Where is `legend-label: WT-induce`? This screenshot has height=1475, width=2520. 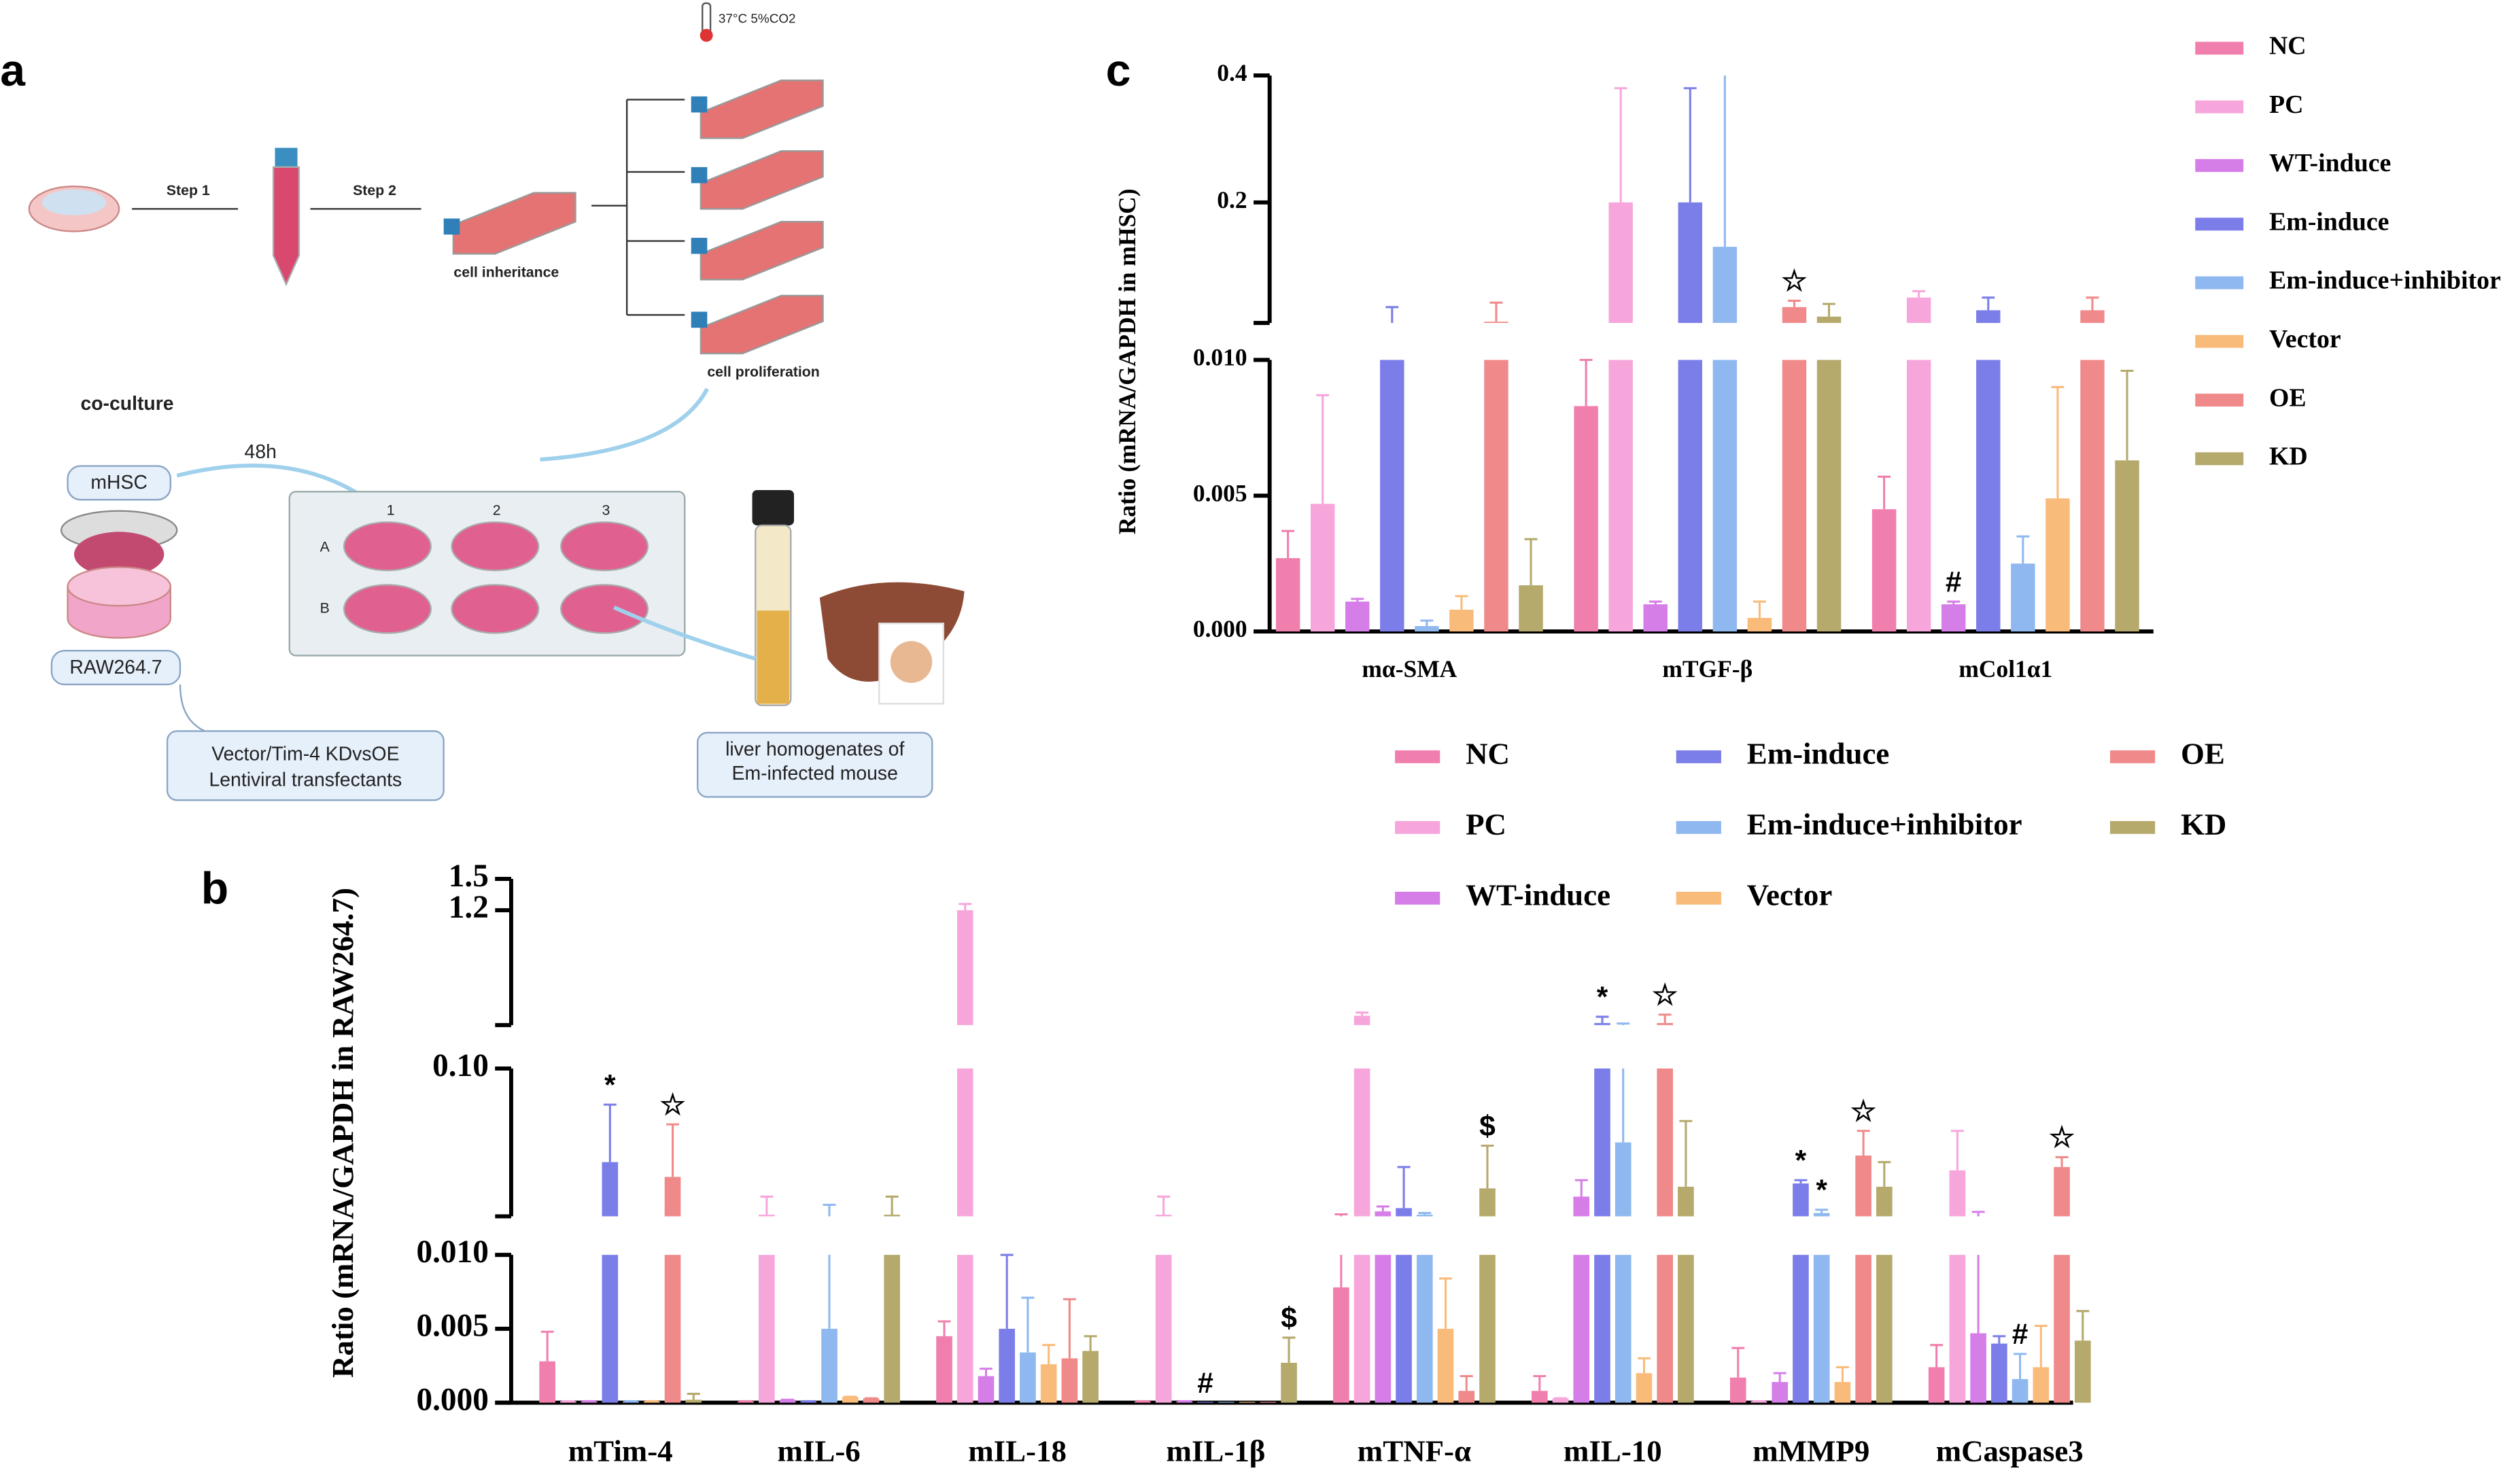 legend-label: WT-induce is located at coordinates (1538, 895).